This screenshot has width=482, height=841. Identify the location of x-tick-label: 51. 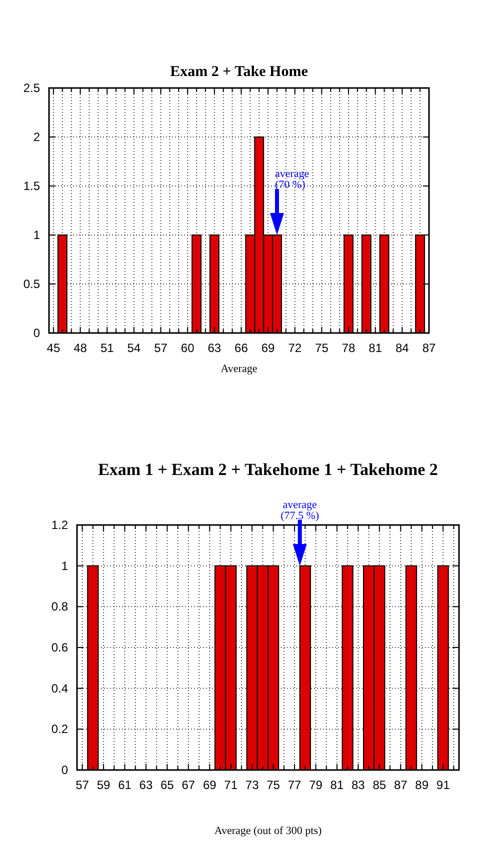
(107, 348).